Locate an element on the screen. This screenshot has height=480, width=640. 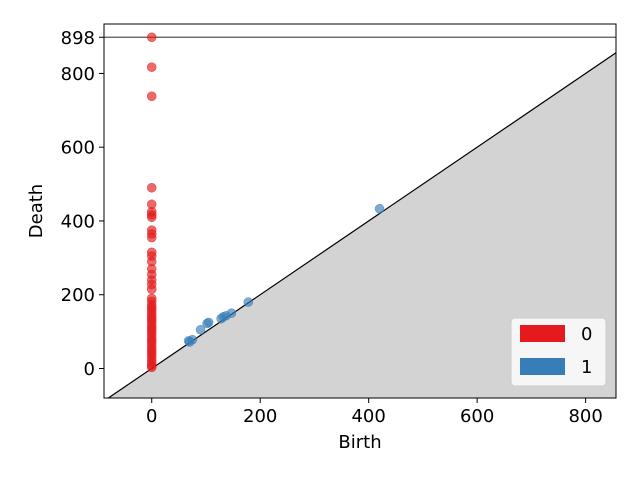
x-tick-label: 800 is located at coordinates (585, 416).